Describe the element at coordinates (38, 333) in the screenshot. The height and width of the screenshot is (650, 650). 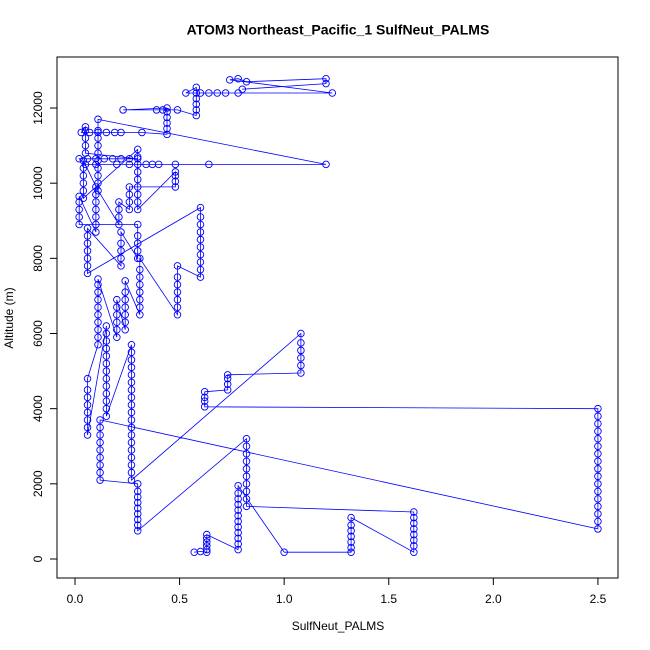
I see `y-tick-label: 6000` at that location.